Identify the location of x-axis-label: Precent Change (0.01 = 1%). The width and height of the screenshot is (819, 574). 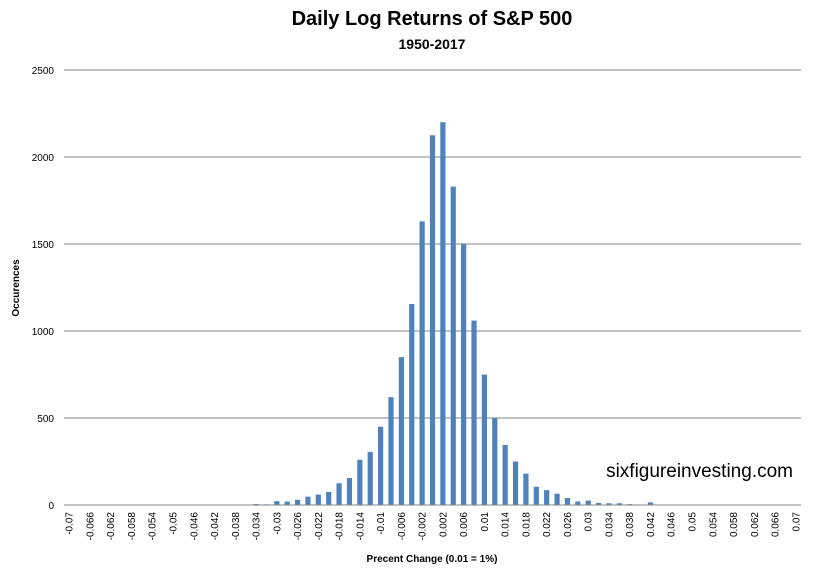
(432, 559).